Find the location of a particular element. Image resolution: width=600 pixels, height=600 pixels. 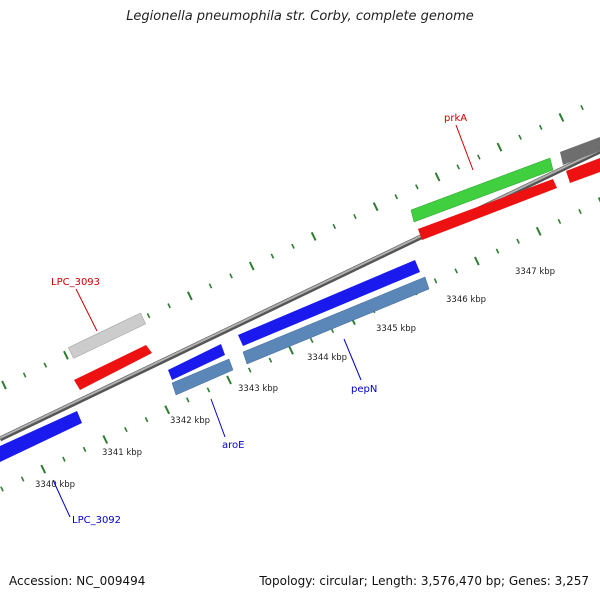

gene-label-aroe: aroE is located at coordinates (233, 445).